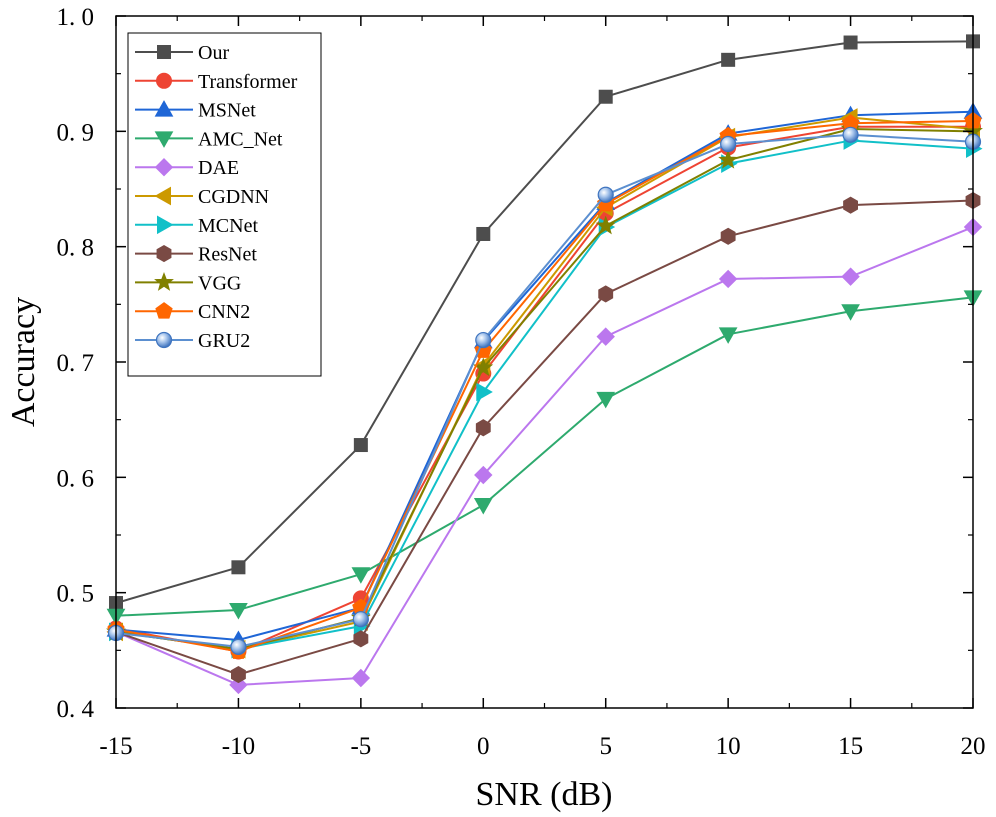 The height and width of the screenshot is (817, 996). Describe the element at coordinates (973, 746) in the screenshot. I see `x-tick-label: 20` at that location.